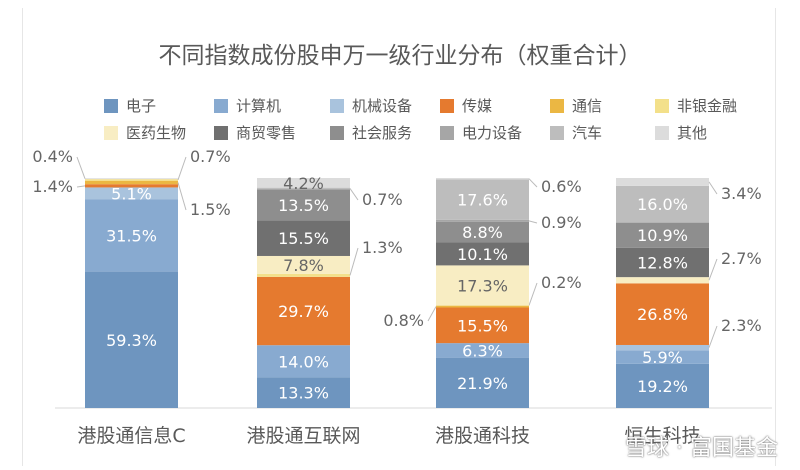 This screenshot has height=470, width=800. I want to click on data-label: 3.4%, so click(741, 193).